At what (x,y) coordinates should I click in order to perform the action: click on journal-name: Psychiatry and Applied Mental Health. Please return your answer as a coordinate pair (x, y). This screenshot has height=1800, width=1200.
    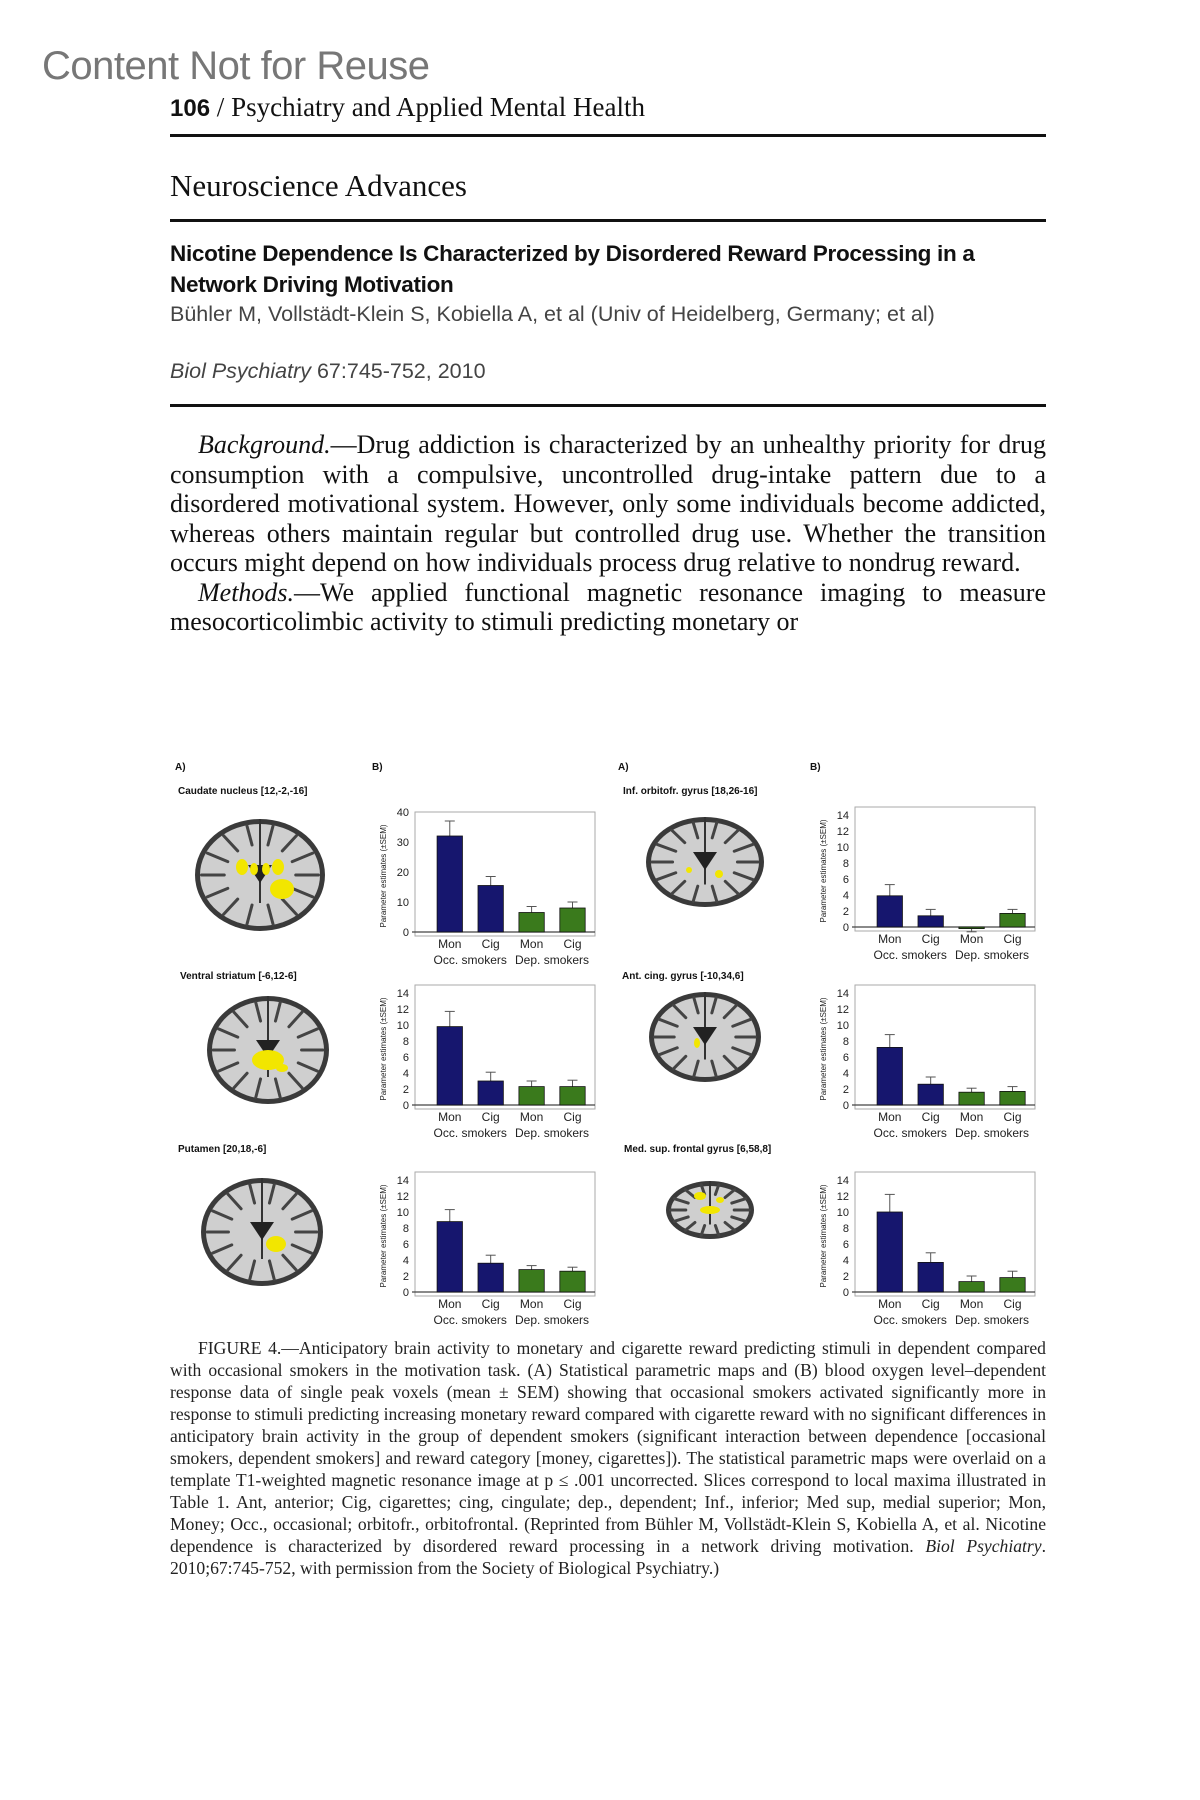
    Looking at the image, I should click on (438, 107).